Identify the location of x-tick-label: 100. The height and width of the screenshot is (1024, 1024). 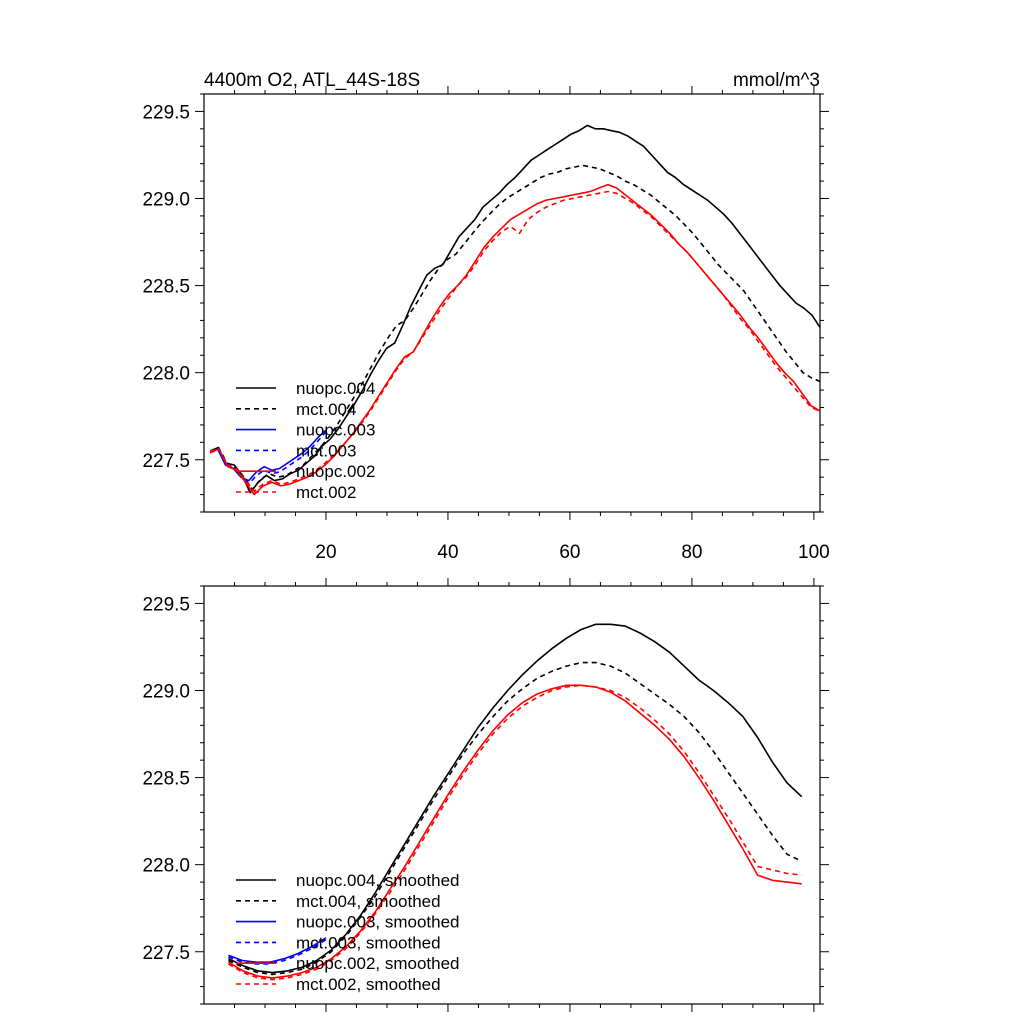
(814, 552).